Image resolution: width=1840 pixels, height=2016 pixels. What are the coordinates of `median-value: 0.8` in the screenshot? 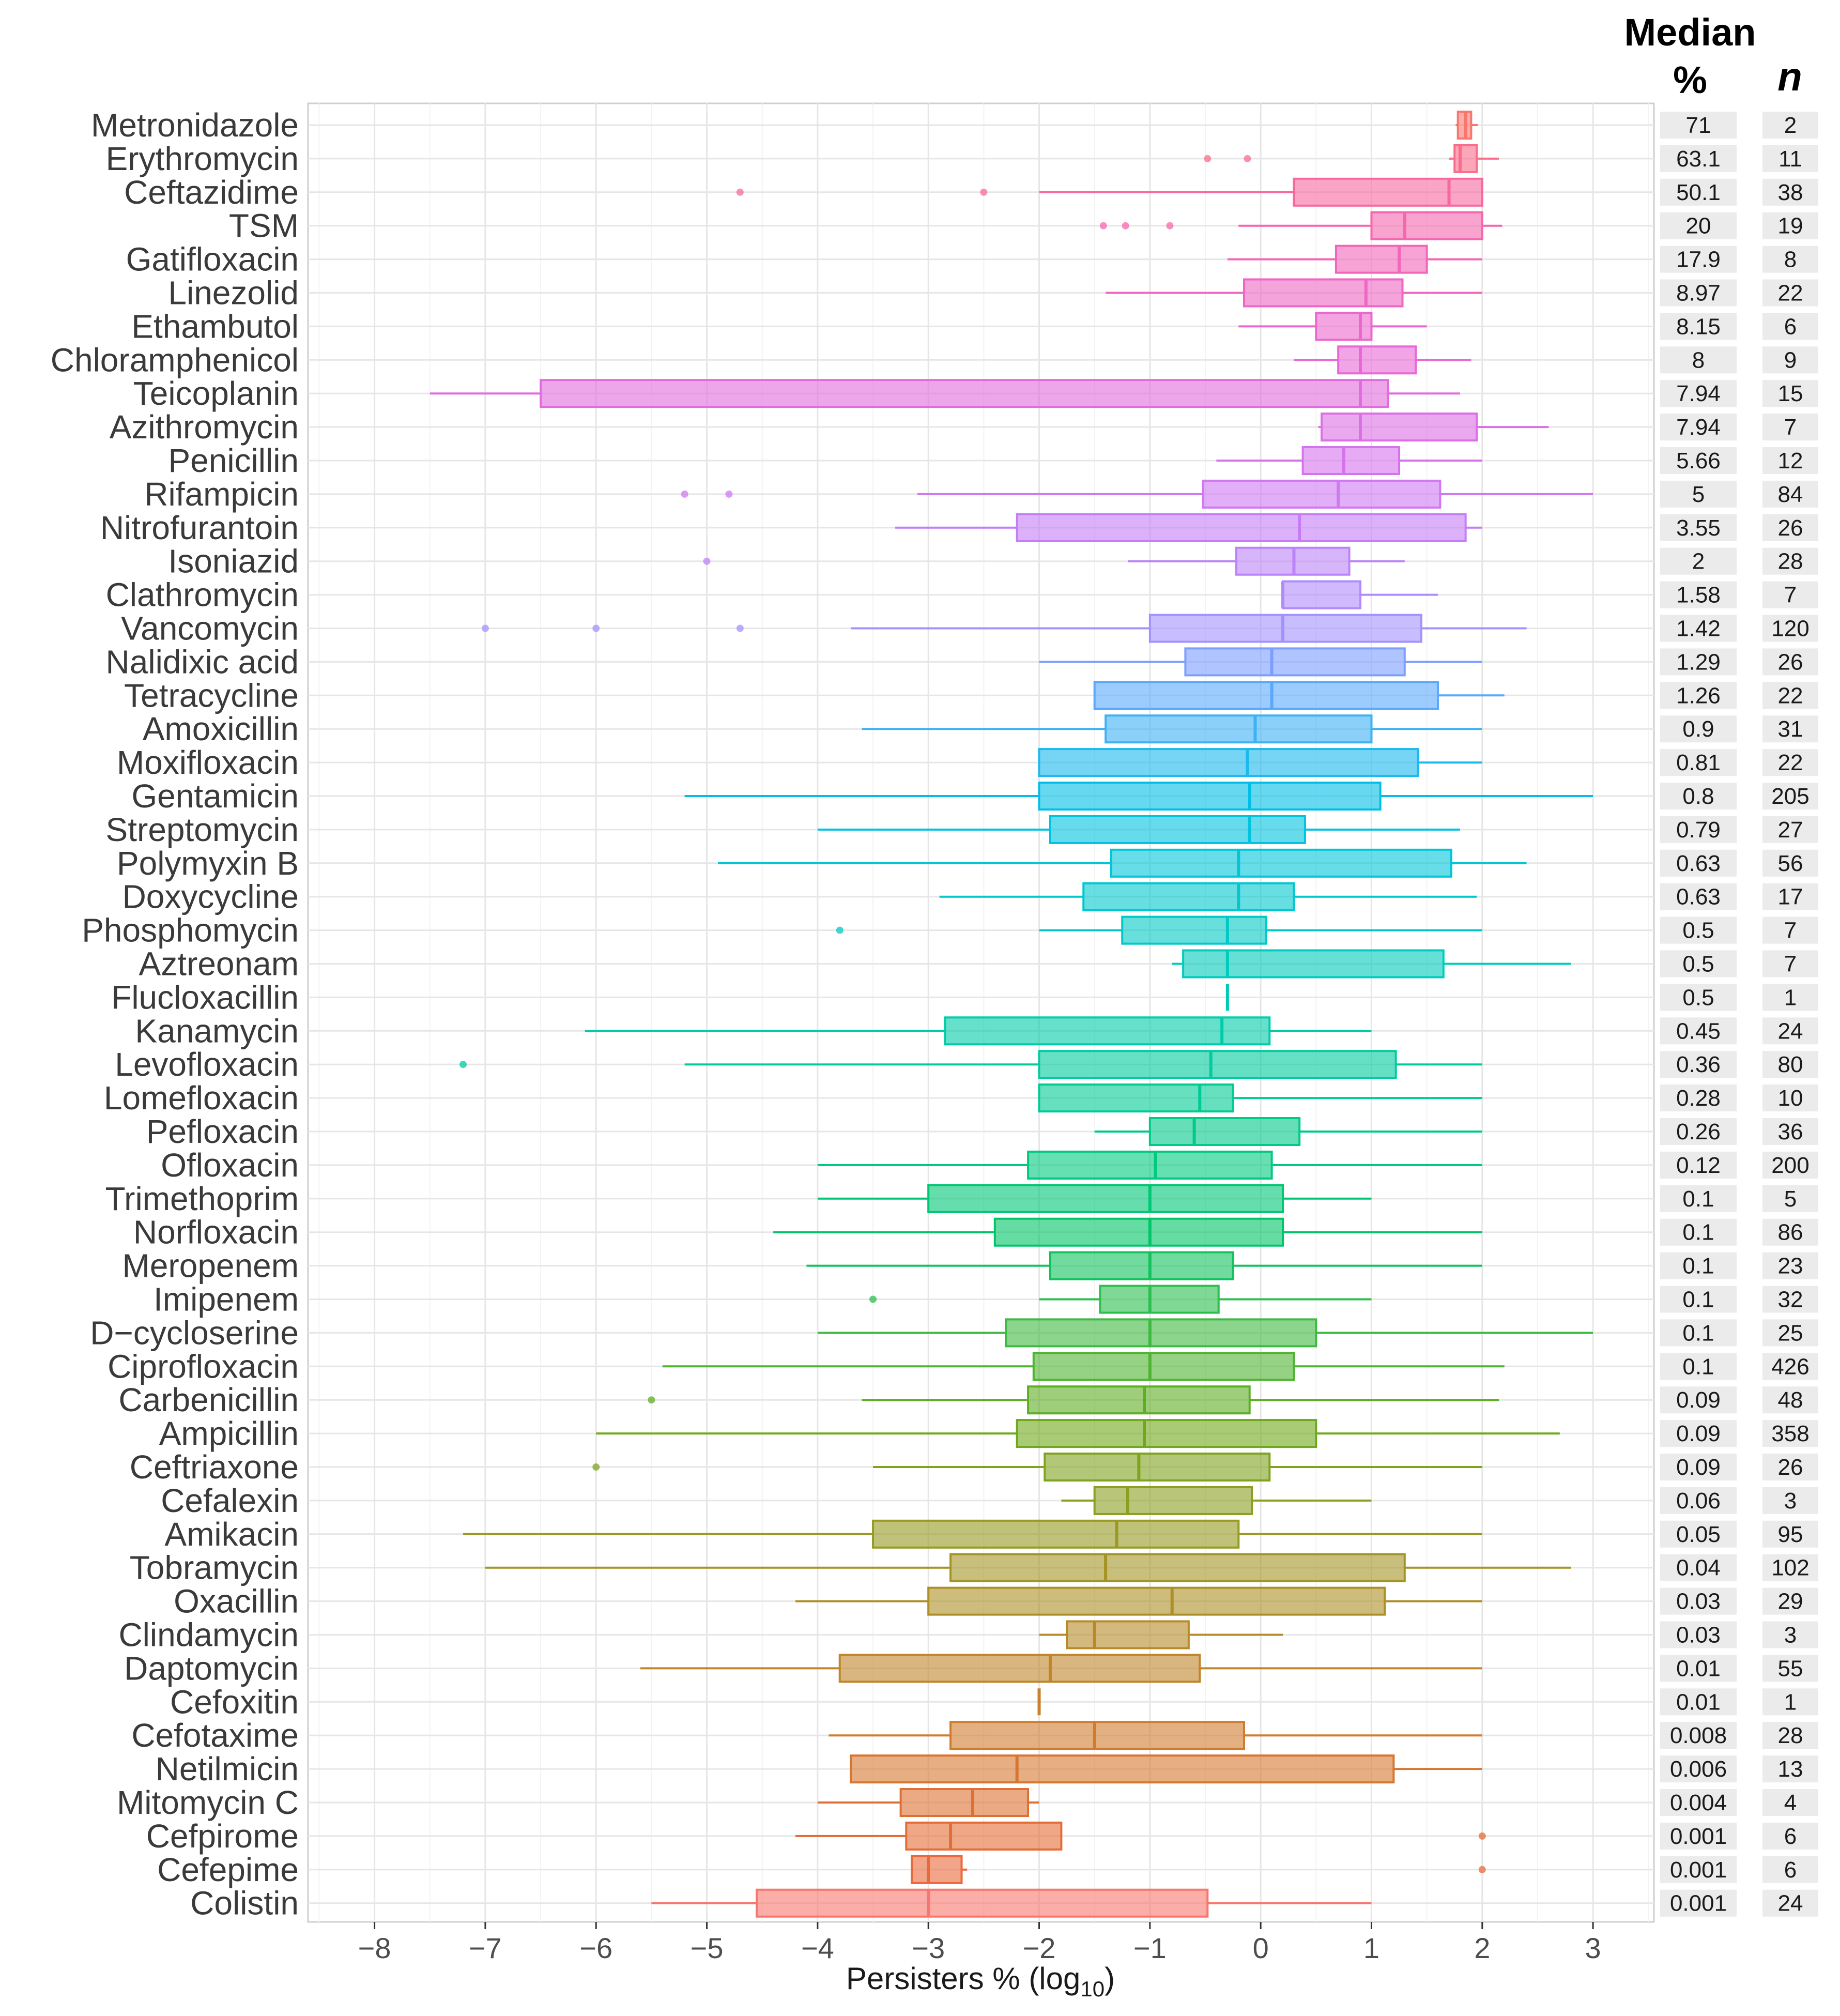 It's located at (1698, 796).